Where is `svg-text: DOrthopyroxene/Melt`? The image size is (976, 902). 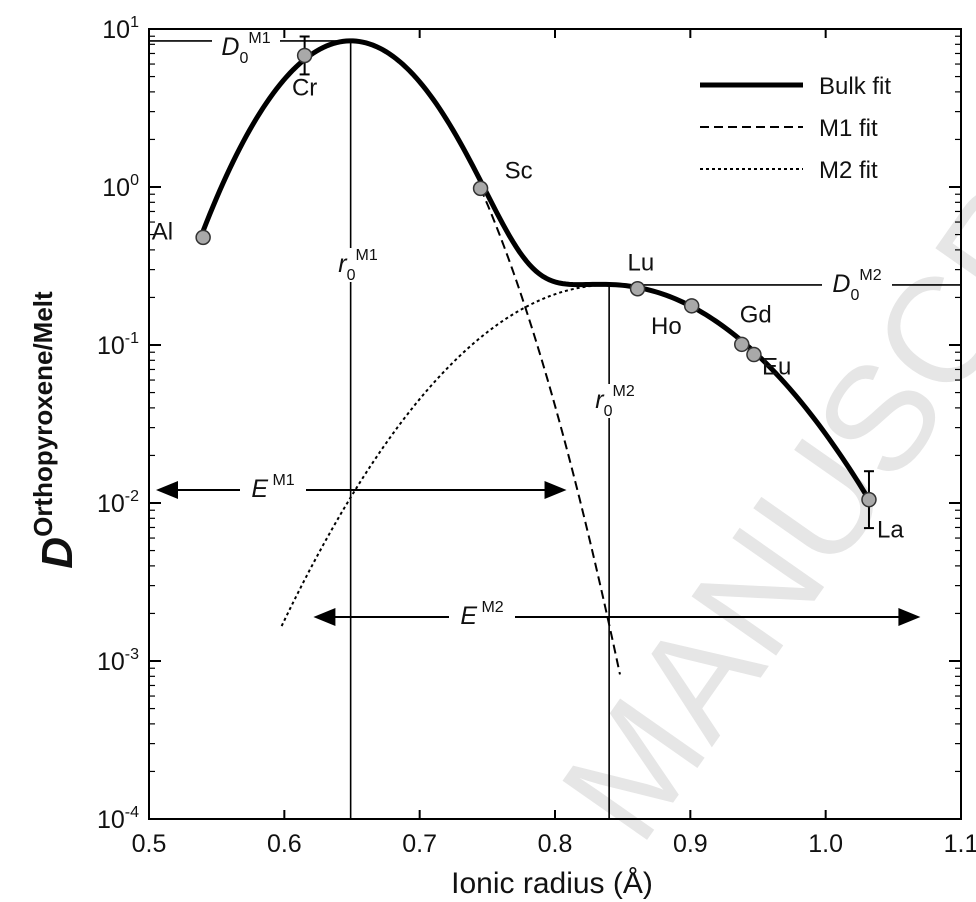 svg-text: DOrthopyroxene/Melt is located at coordinates (55, 430).